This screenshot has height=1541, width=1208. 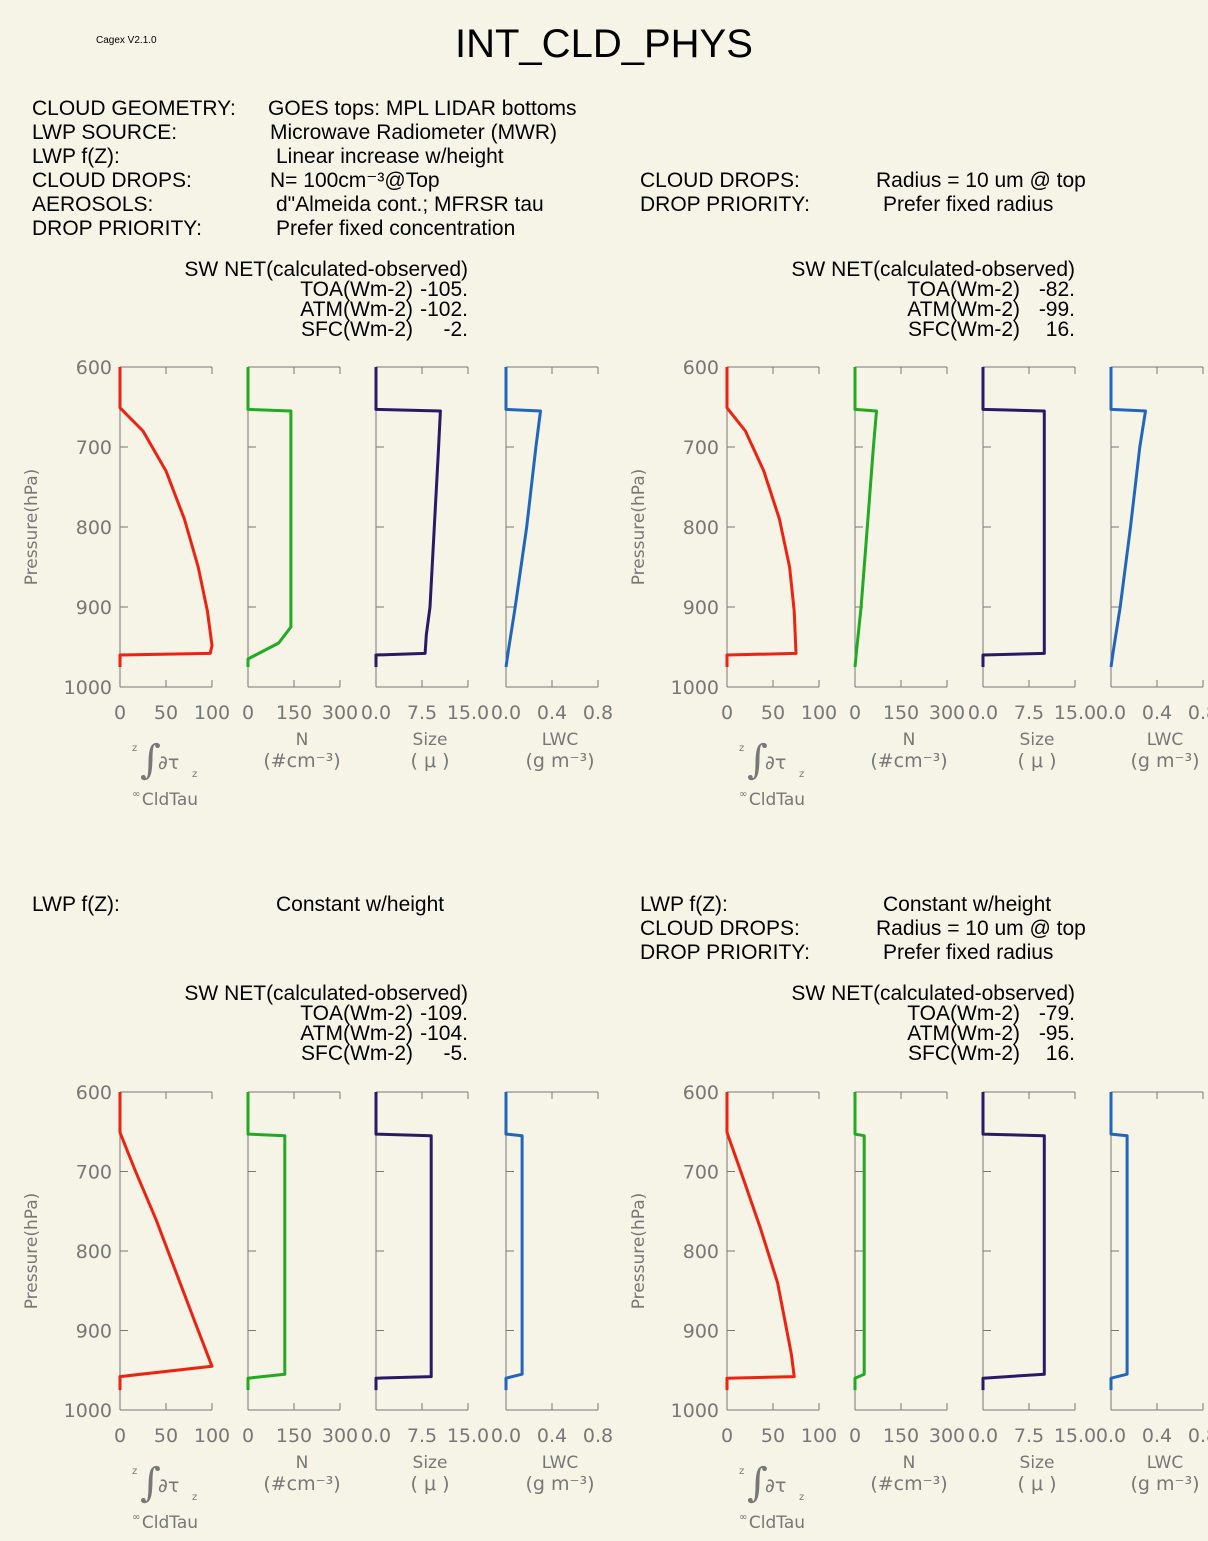 What do you see at coordinates (444, 309) in the screenshot?
I see `sw-net-value: -102.` at bounding box center [444, 309].